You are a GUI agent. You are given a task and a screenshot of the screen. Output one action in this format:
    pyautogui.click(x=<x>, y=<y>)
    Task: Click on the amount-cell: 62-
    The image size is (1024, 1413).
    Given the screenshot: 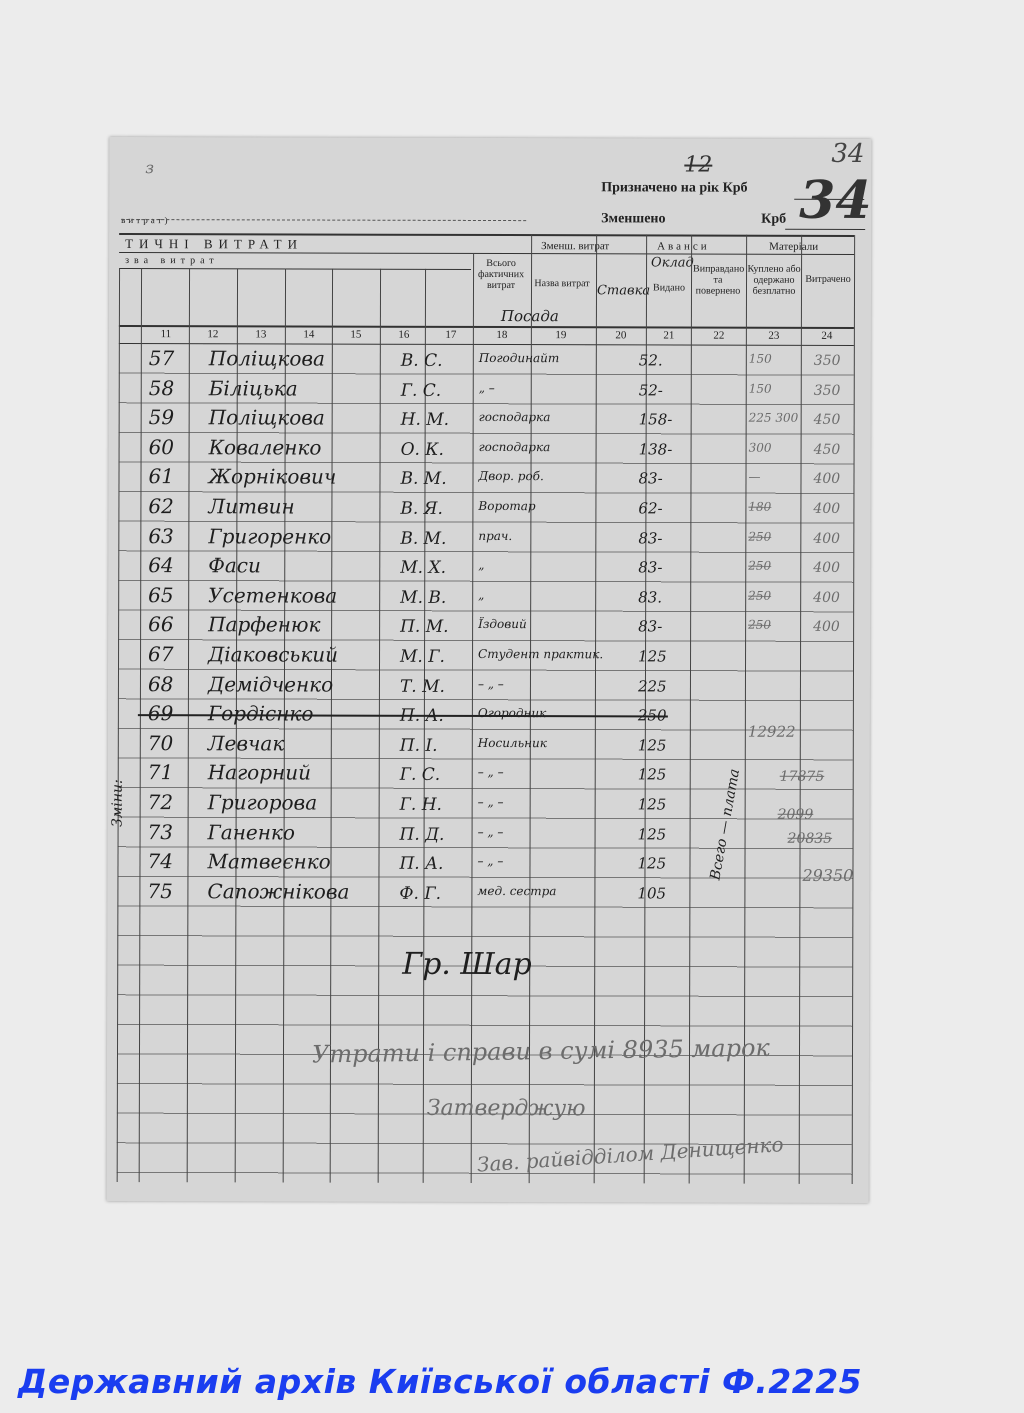 What is the action you would take?
    pyautogui.click(x=650, y=508)
    